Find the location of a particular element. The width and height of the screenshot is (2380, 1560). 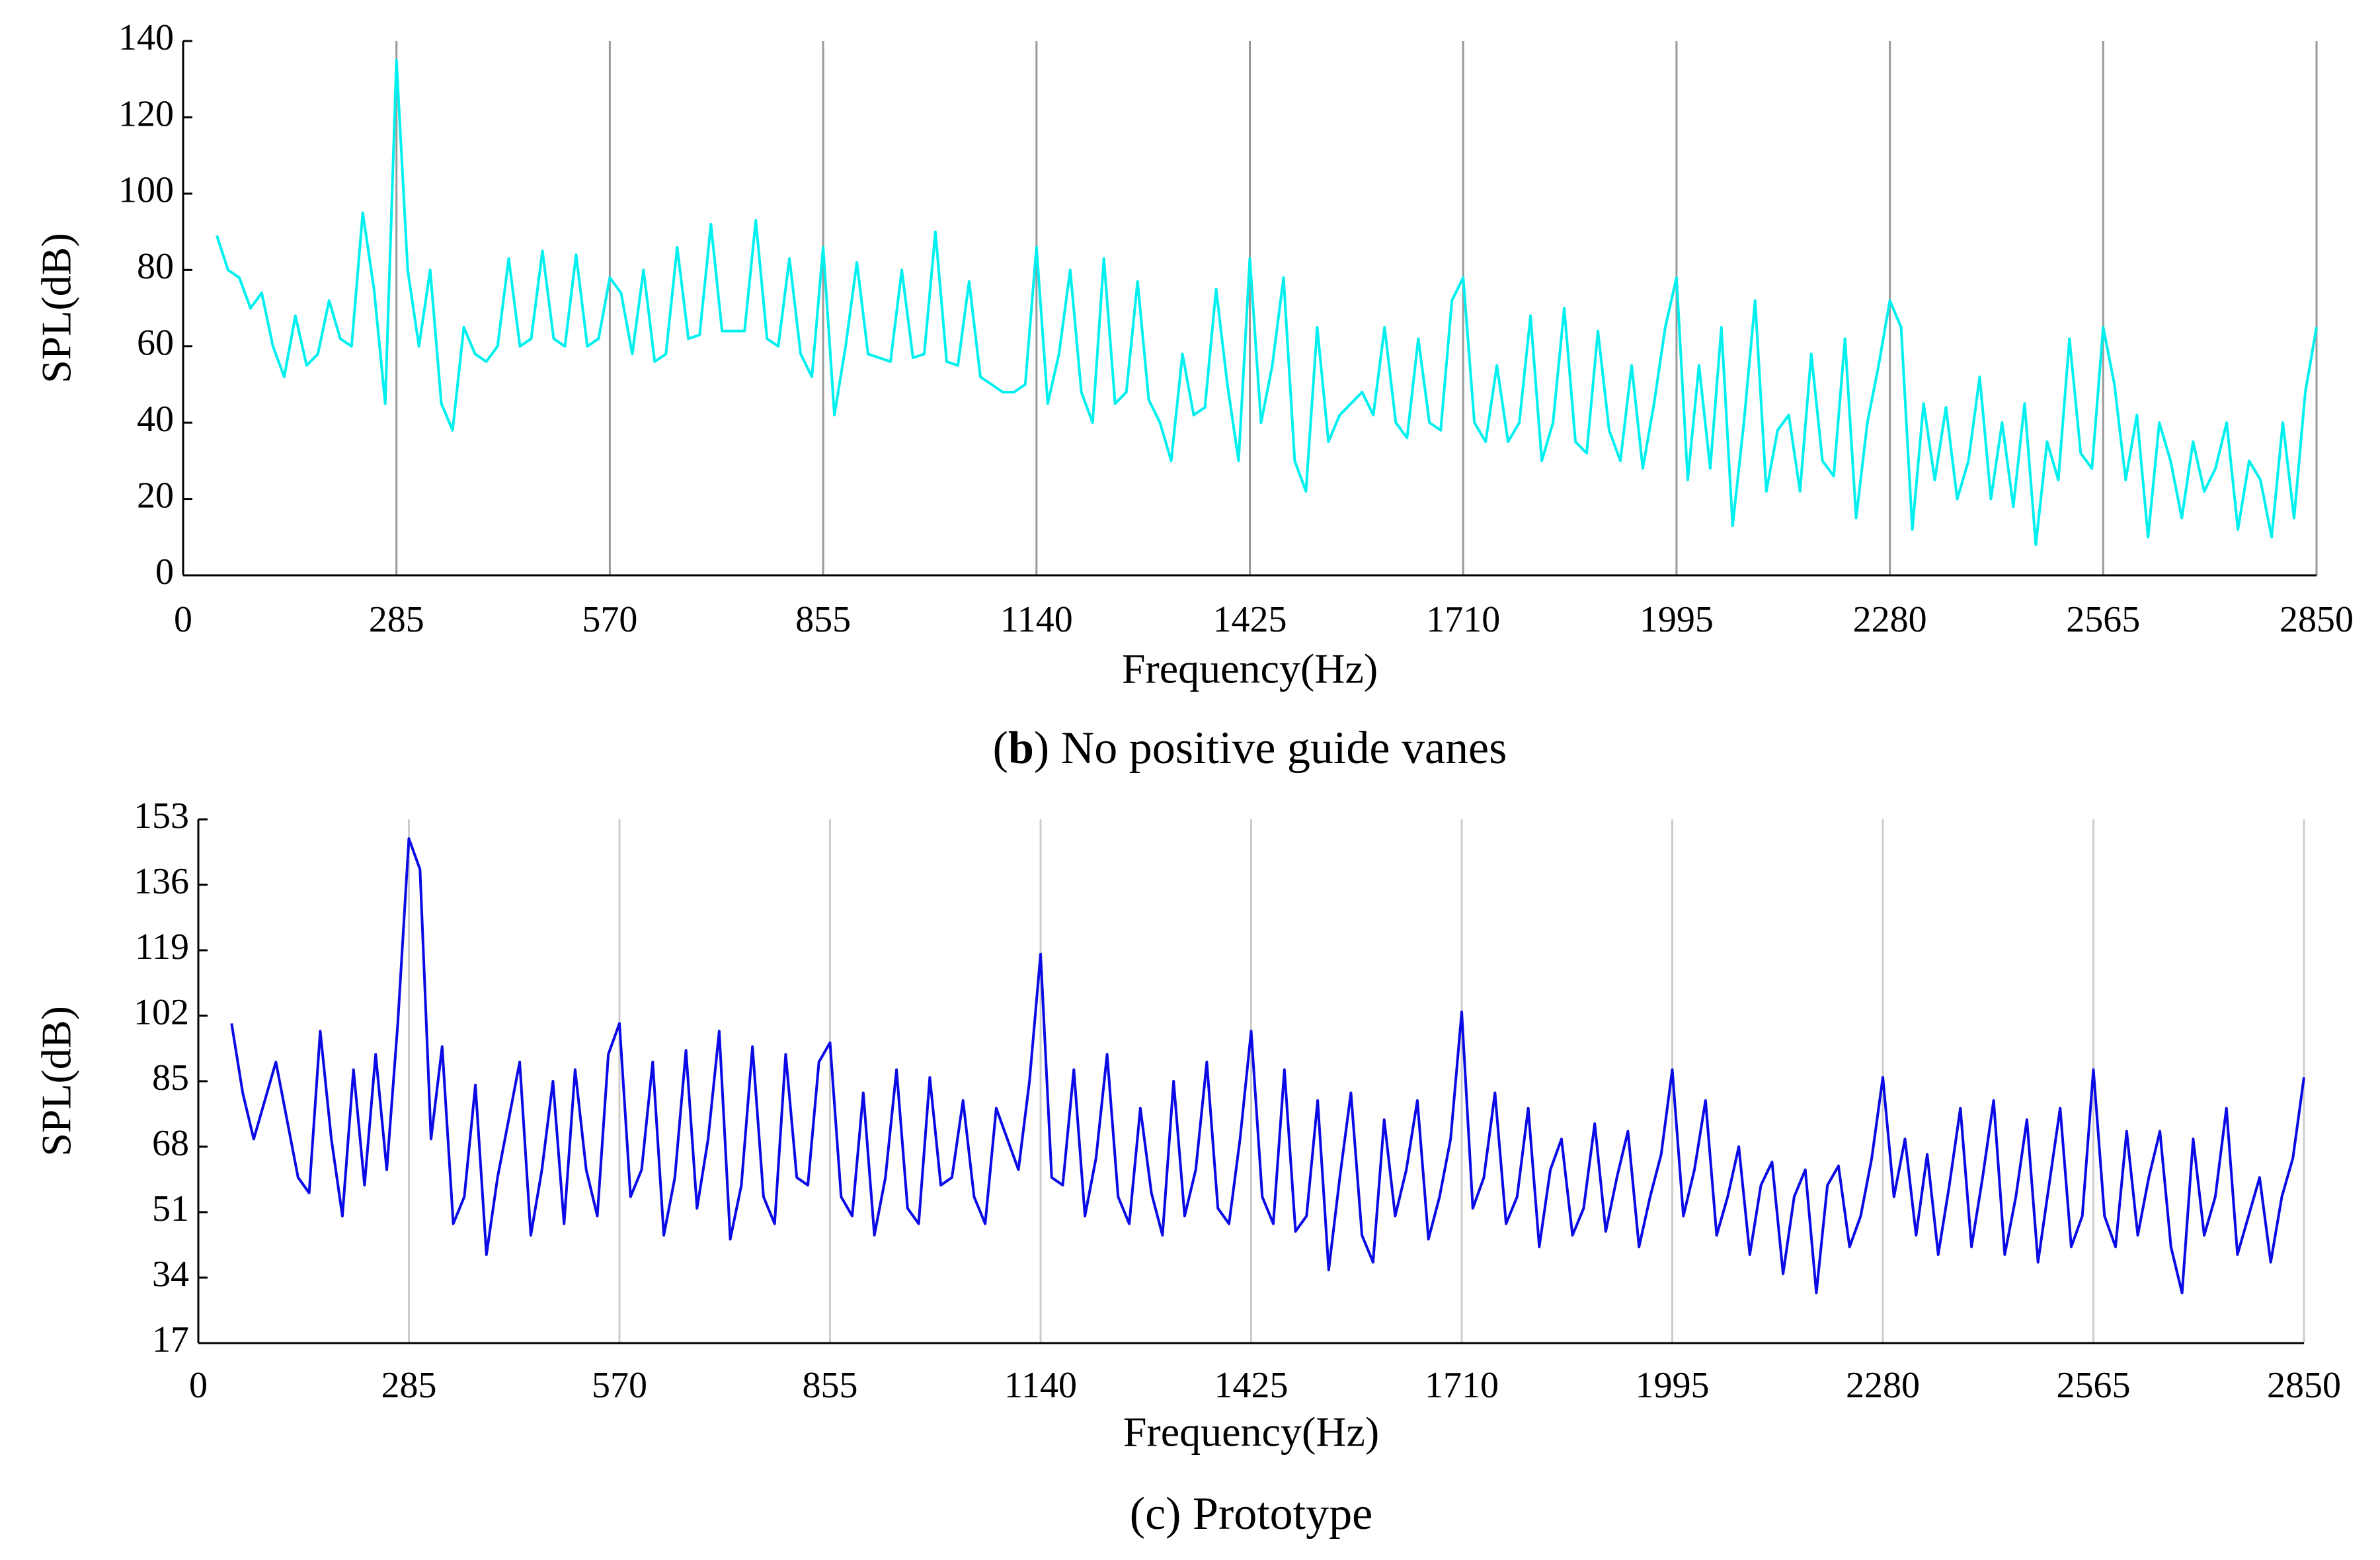

y-tick-label: 0 is located at coordinates (164, 572).